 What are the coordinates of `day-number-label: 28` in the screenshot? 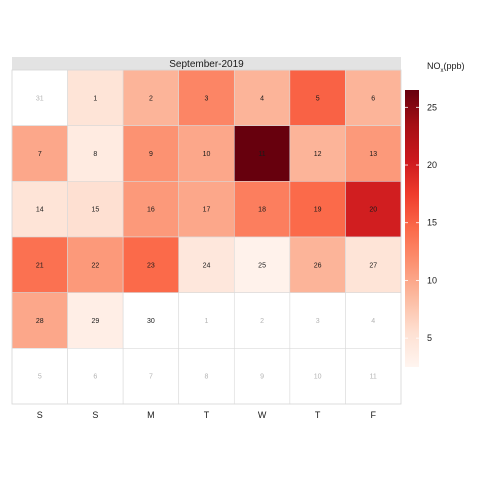 It's located at (40, 321).